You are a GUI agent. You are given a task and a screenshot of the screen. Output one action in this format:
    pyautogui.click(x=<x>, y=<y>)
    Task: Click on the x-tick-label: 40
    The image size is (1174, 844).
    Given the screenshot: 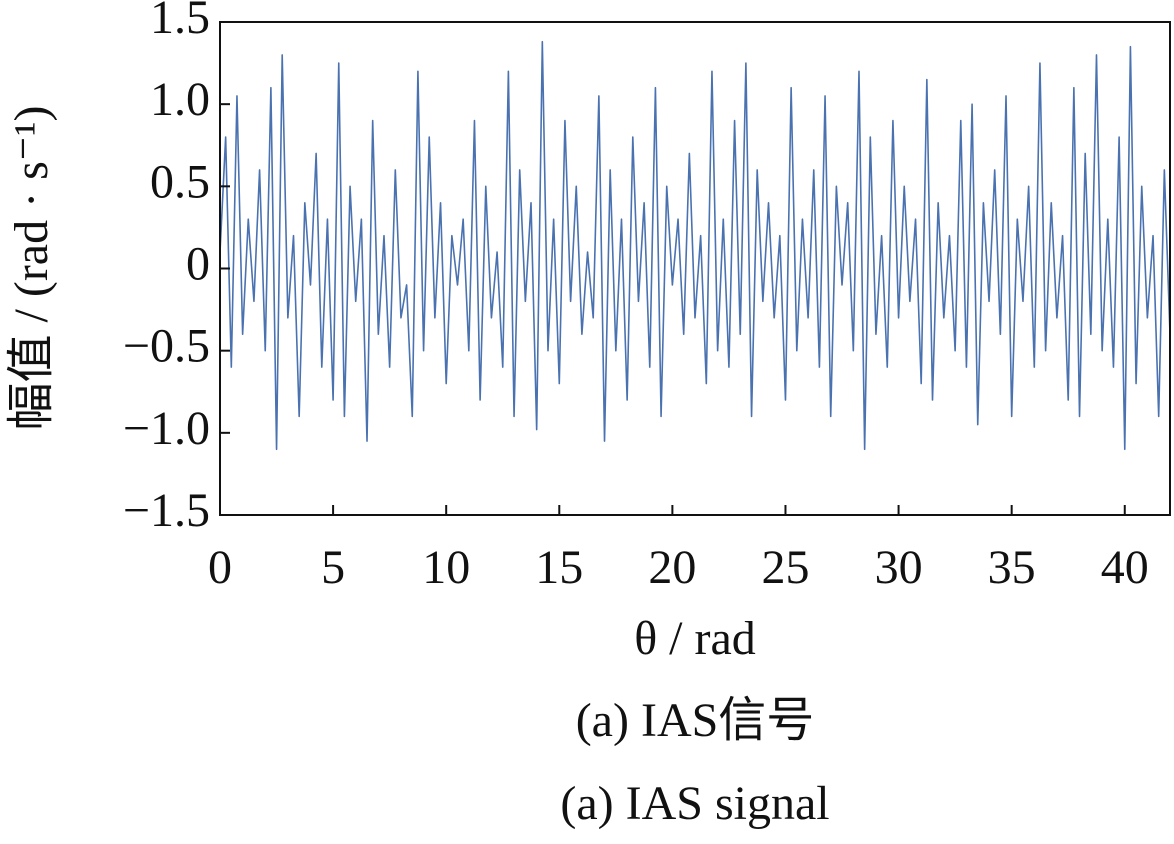 What is the action you would take?
    pyautogui.click(x=1125, y=567)
    